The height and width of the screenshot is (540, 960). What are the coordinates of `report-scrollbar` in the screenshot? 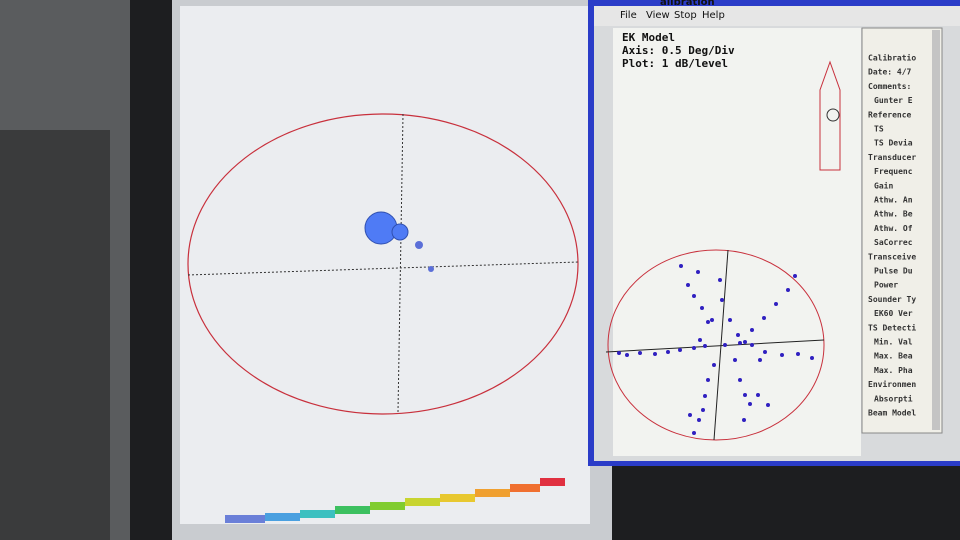 It's located at (936, 230).